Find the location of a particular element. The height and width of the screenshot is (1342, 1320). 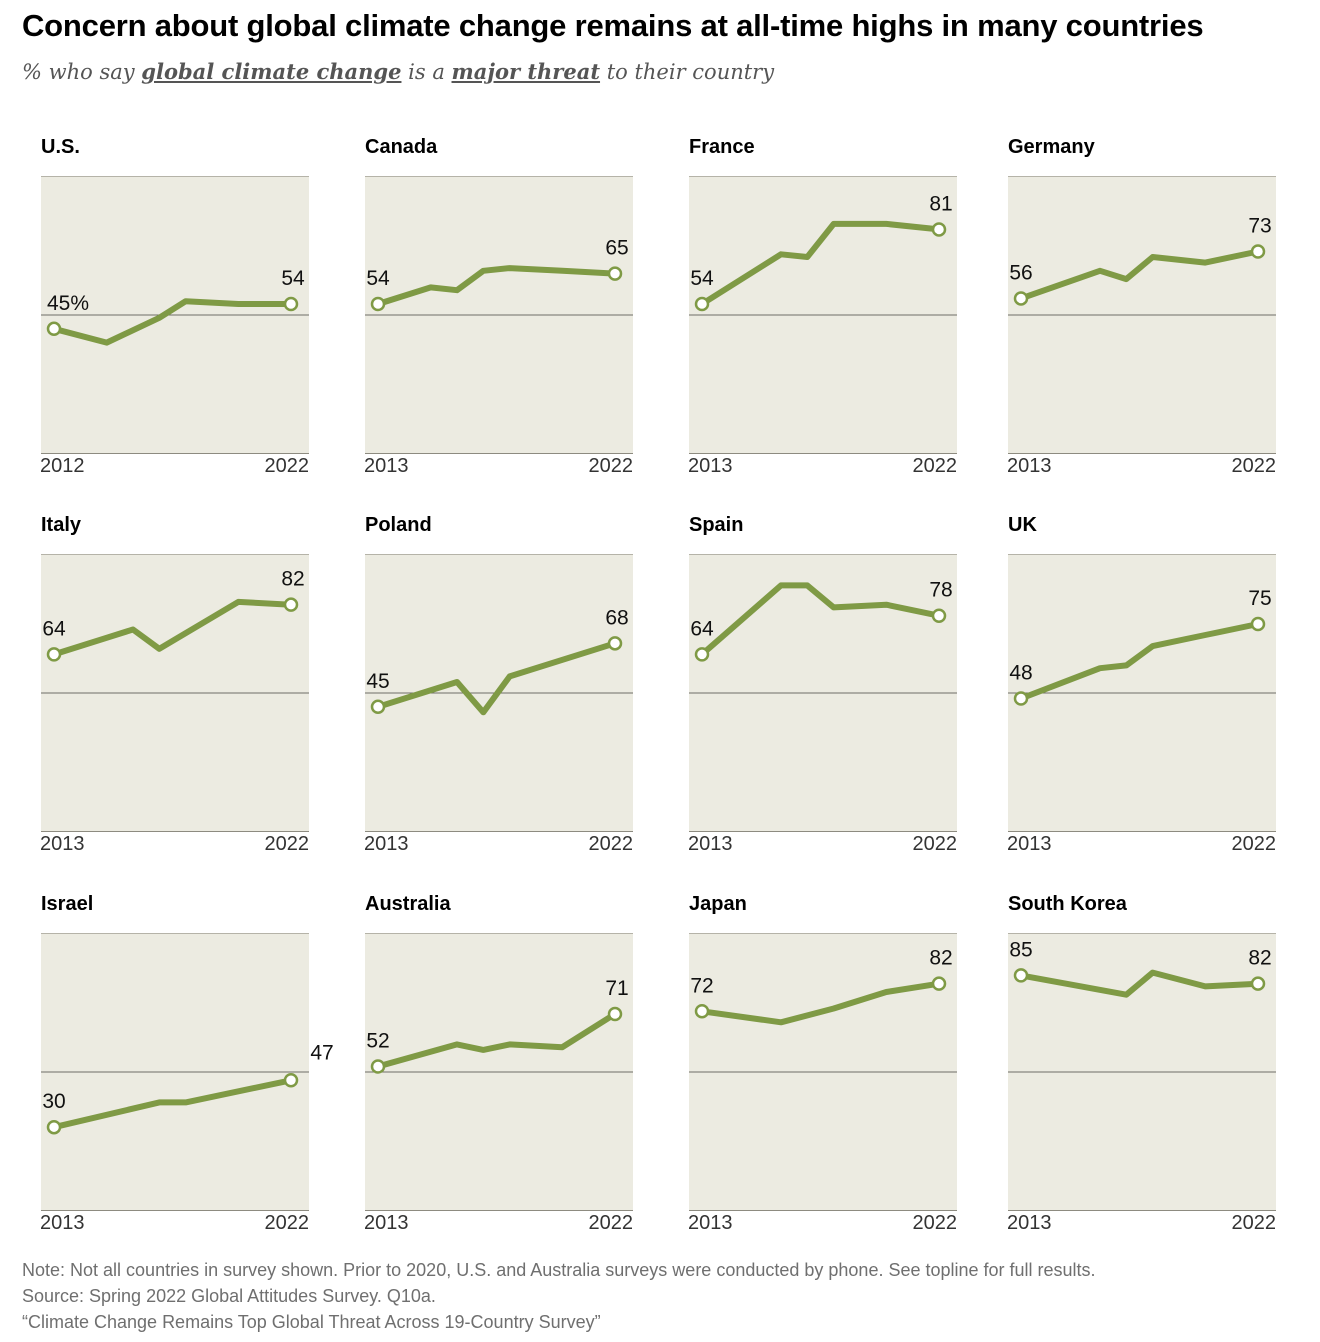

plot-area: 52 71 is located at coordinates (499, 1072).